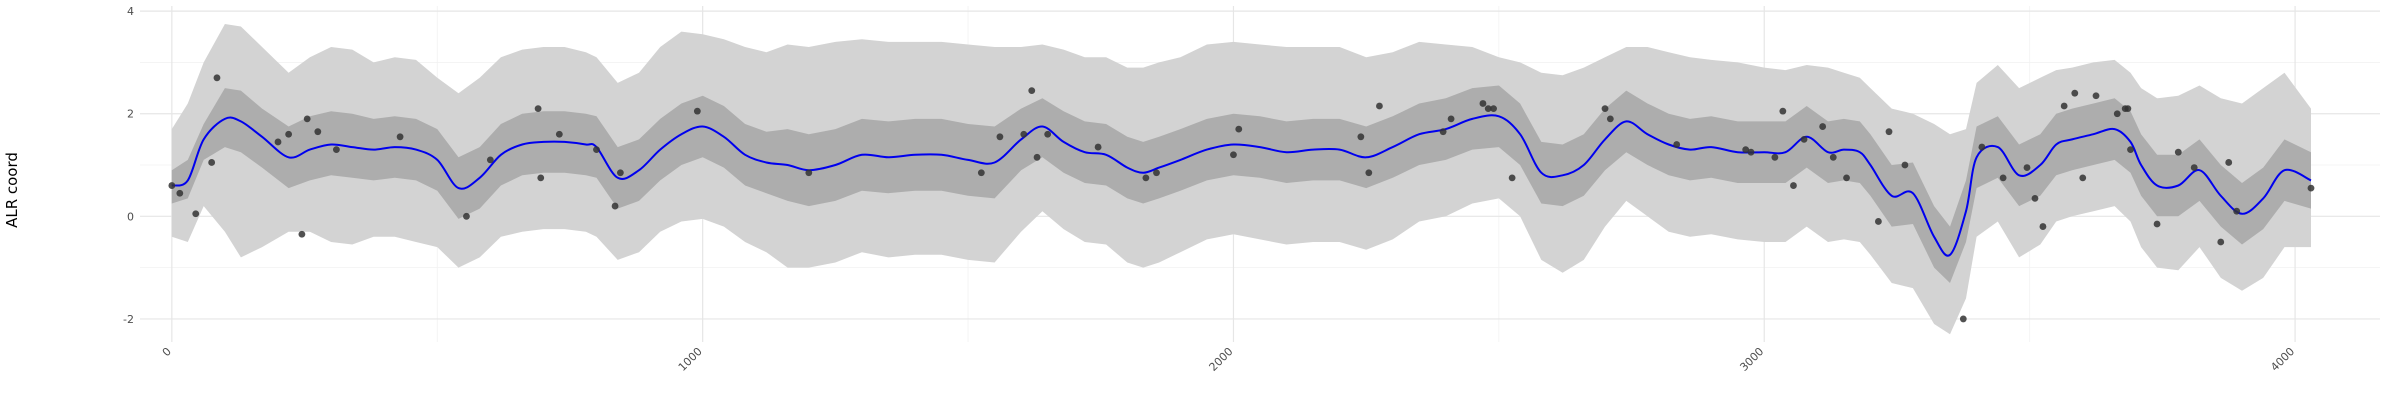 This screenshot has height=400, width=2400. Describe the element at coordinates (128, 319) in the screenshot. I see `y-tick-label: -2` at that location.